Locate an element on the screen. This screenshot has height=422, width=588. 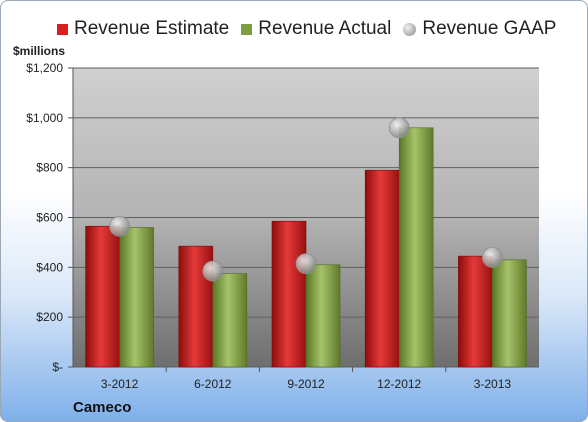
legend-item-gaap: Revenue GAAP is located at coordinates (479, 29).